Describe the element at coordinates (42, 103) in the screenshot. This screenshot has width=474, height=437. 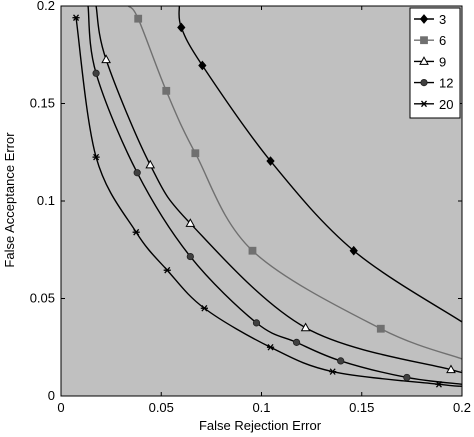
I see `y-tick-label: 0.15` at that location.